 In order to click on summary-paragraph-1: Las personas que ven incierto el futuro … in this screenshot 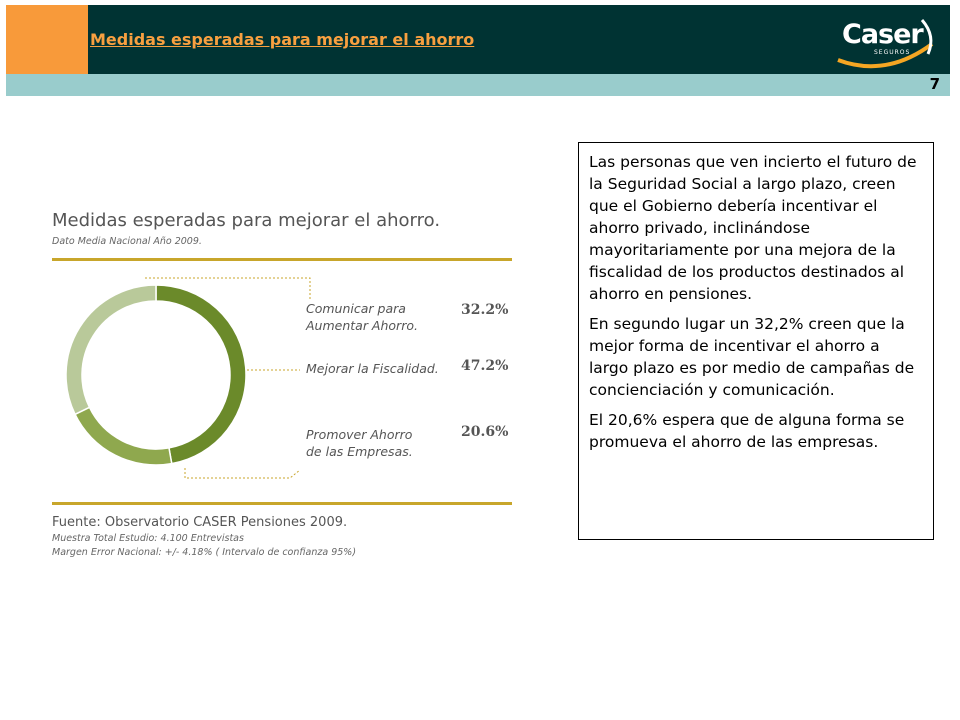, I will do `click(753, 228)`.